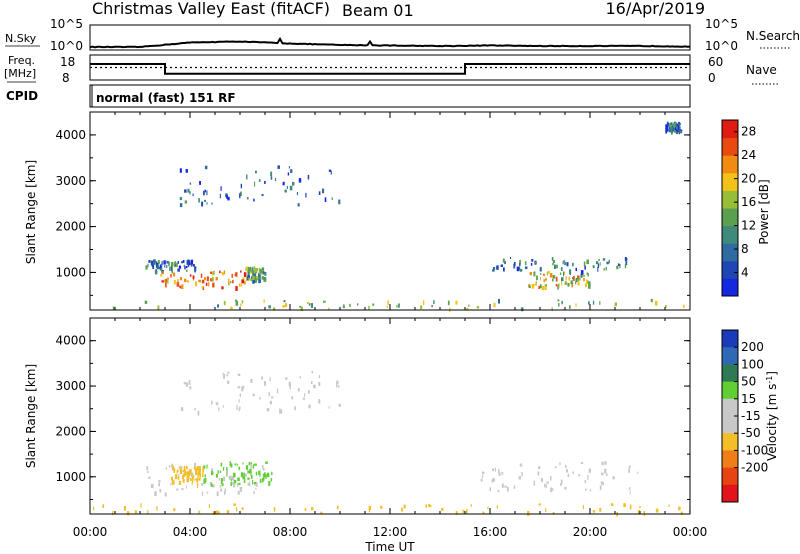 The image size is (800, 554). Describe the element at coordinates (748, 226) in the screenshot. I see `colorbar-tick-label: 12` at that location.